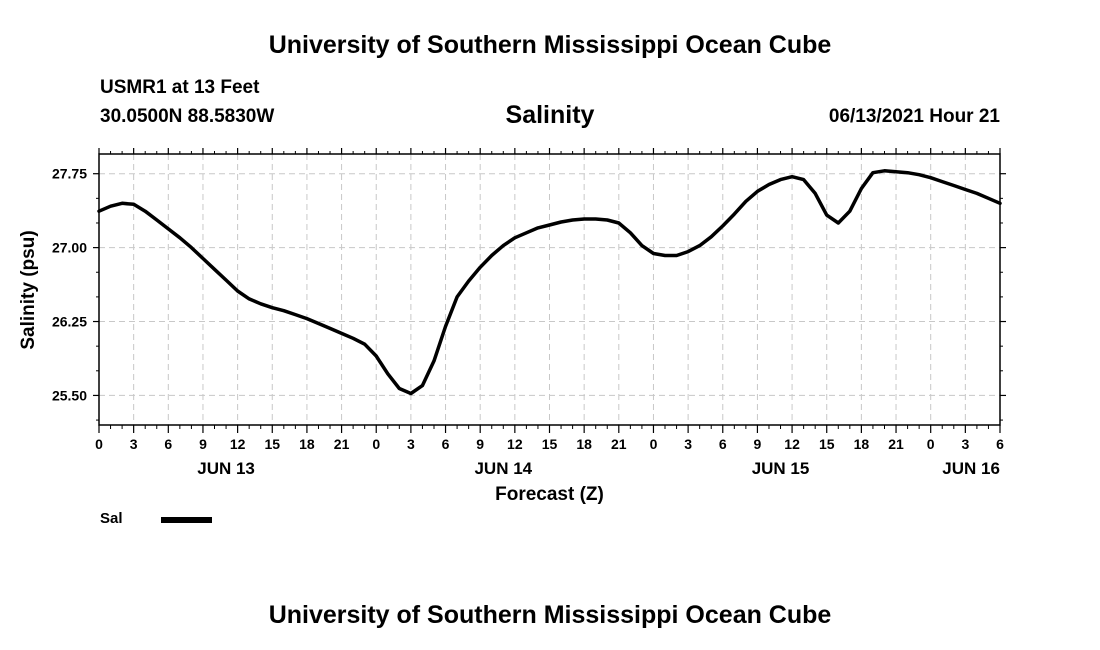 This screenshot has width=1100, height=650. I want to click on forecast-timestamp: 06/13/2021 Hour 21, so click(914, 116).